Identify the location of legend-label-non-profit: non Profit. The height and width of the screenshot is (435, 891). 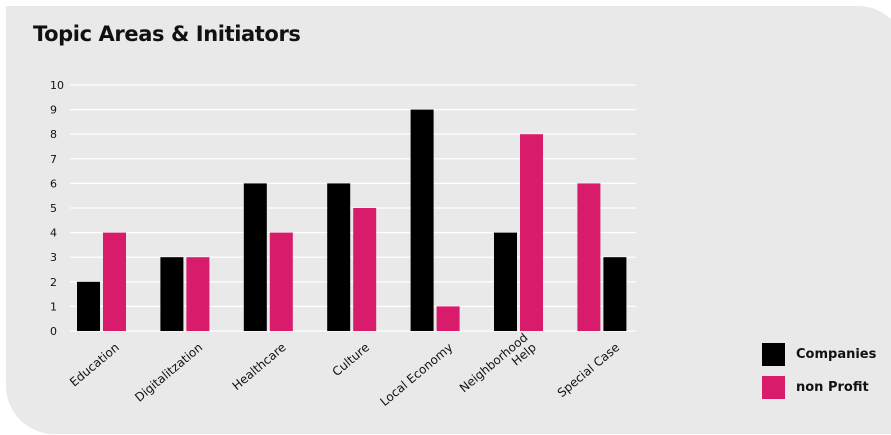
(832, 387).